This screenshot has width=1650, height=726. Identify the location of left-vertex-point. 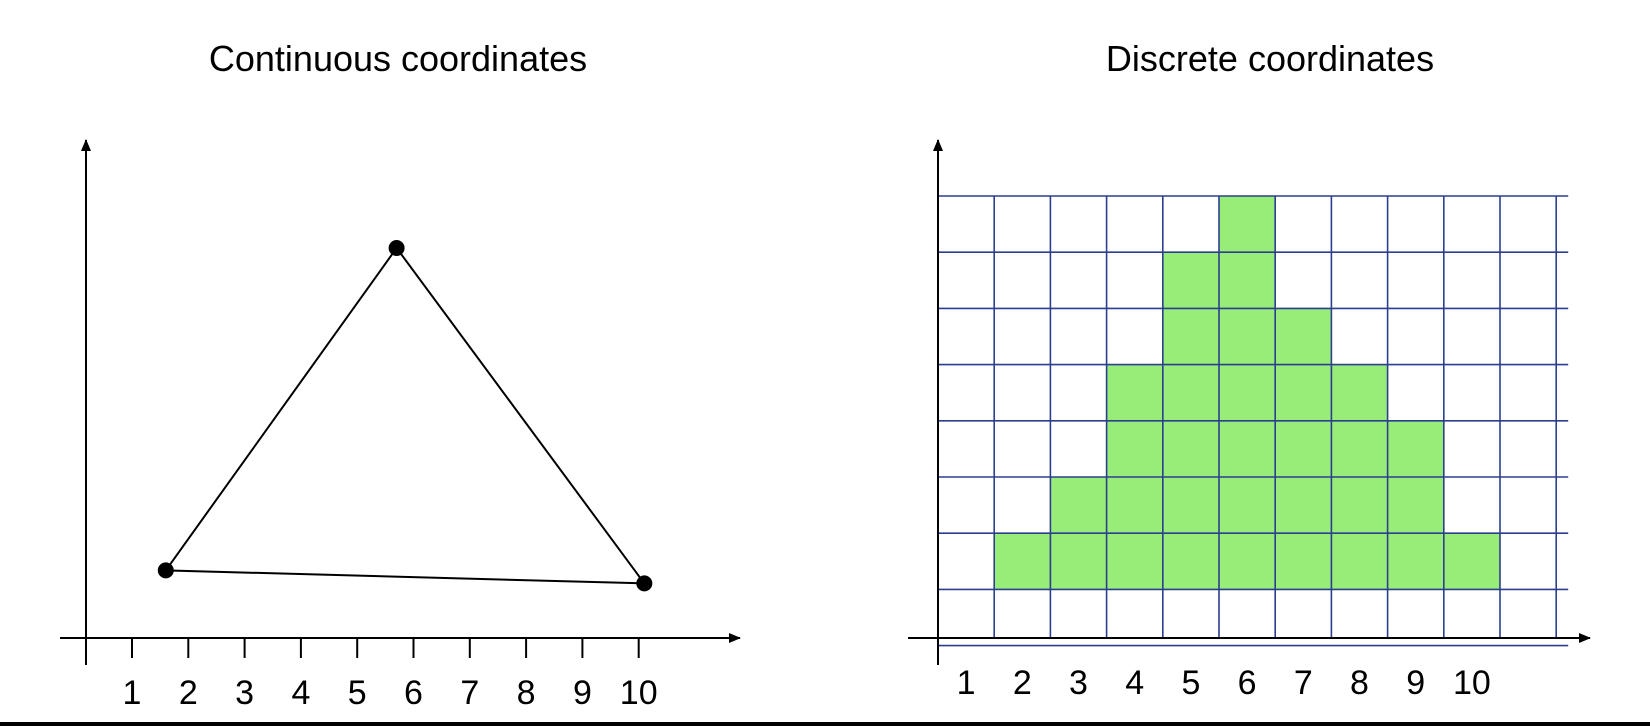
(165, 570).